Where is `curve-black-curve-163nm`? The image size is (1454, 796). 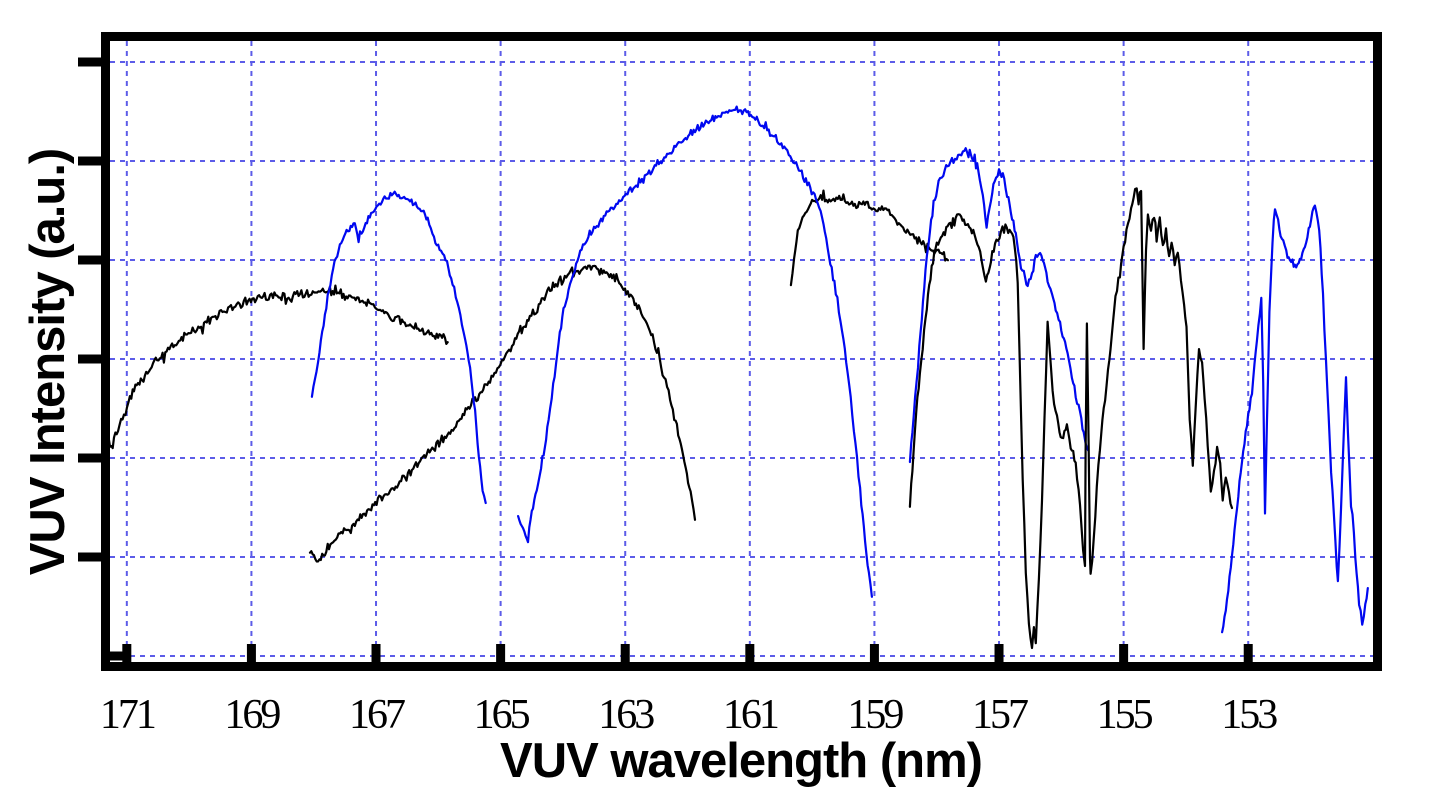 curve-black-curve-163nm is located at coordinates (502, 413).